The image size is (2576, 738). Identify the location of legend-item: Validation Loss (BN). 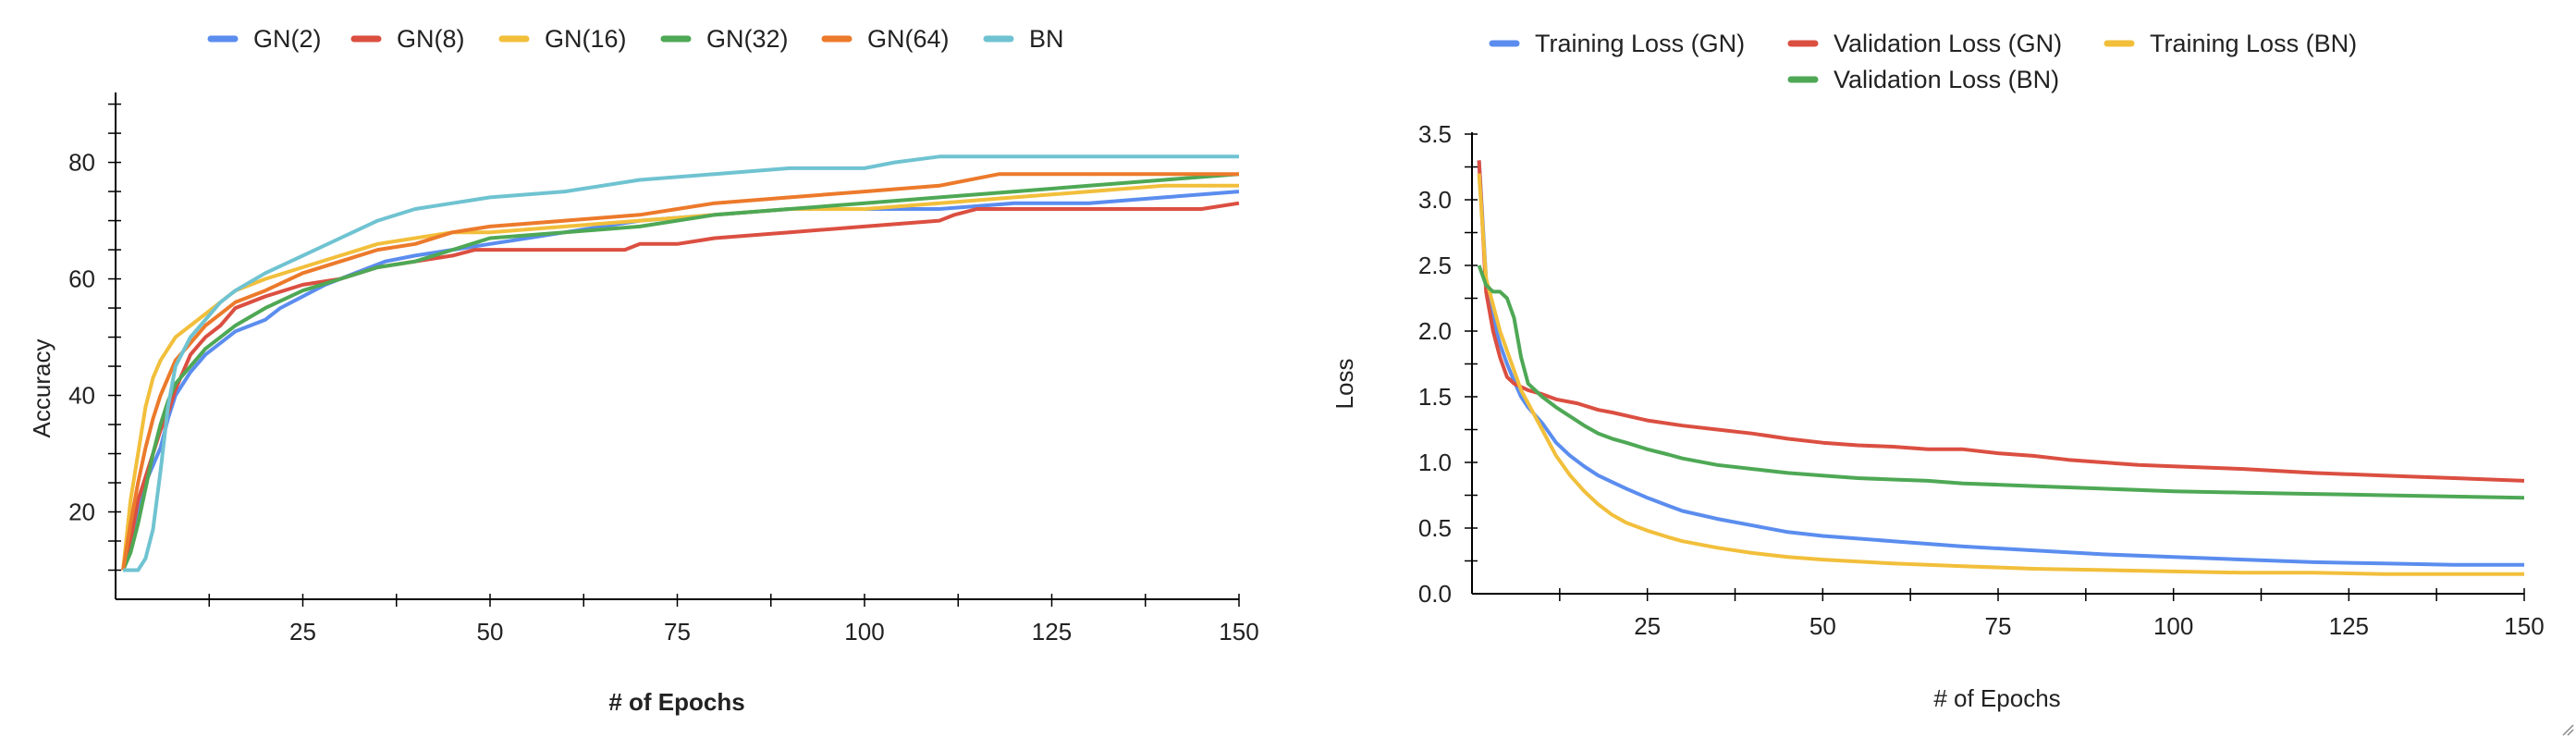
(1923, 79).